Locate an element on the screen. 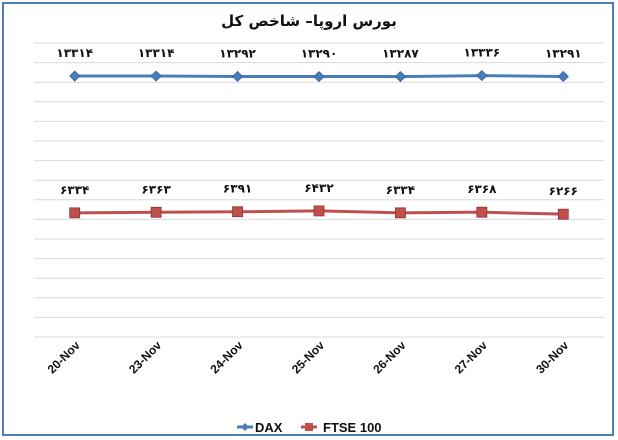 This screenshot has height=440, width=618. data-label: ۱۳۲۹۰ is located at coordinates (319, 54).